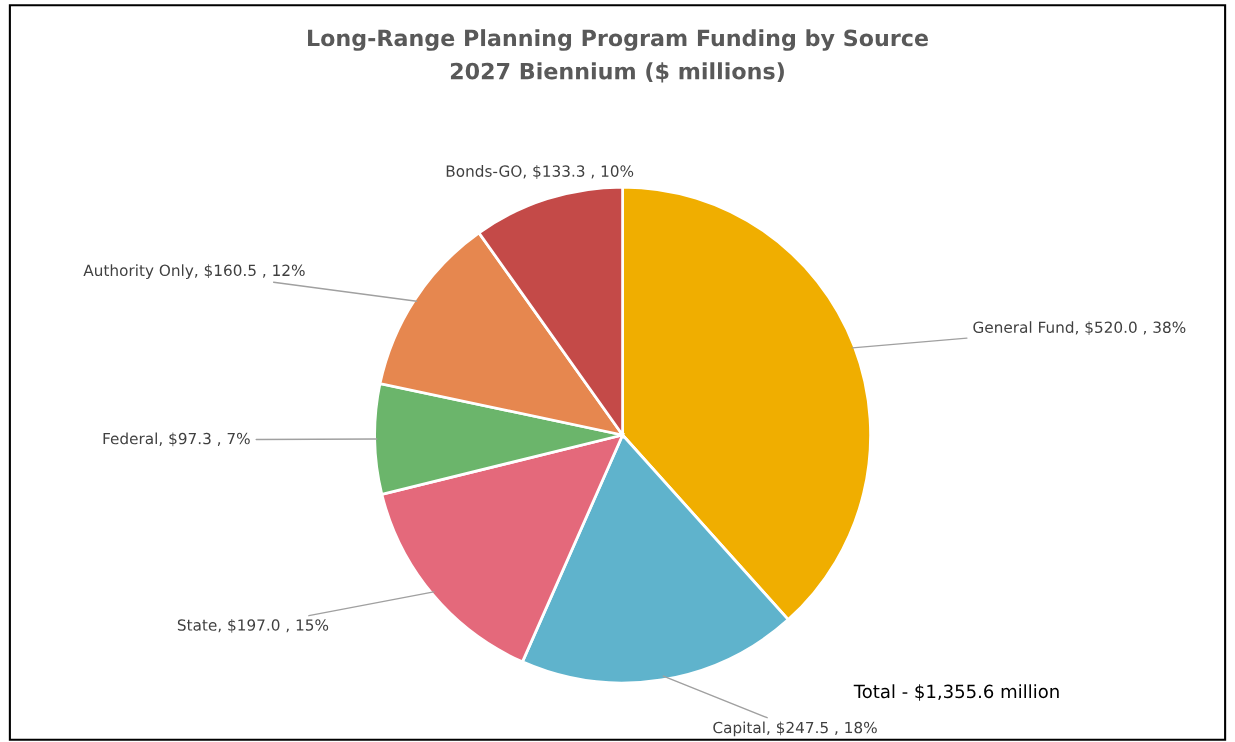  Describe the element at coordinates (253, 625) in the screenshot. I see `slice-label: State, $197.0 , 15%` at that location.